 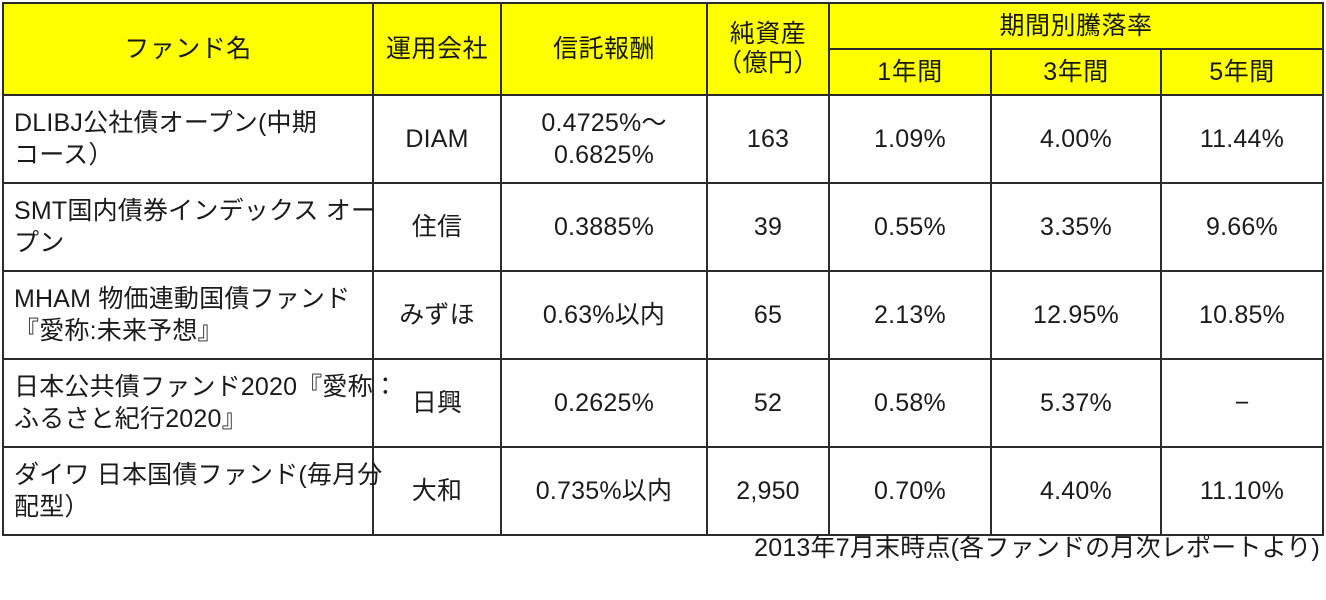 What do you see at coordinates (604, 491) in the screenshot?
I see `cell-fee: 0.735%以内` at bounding box center [604, 491].